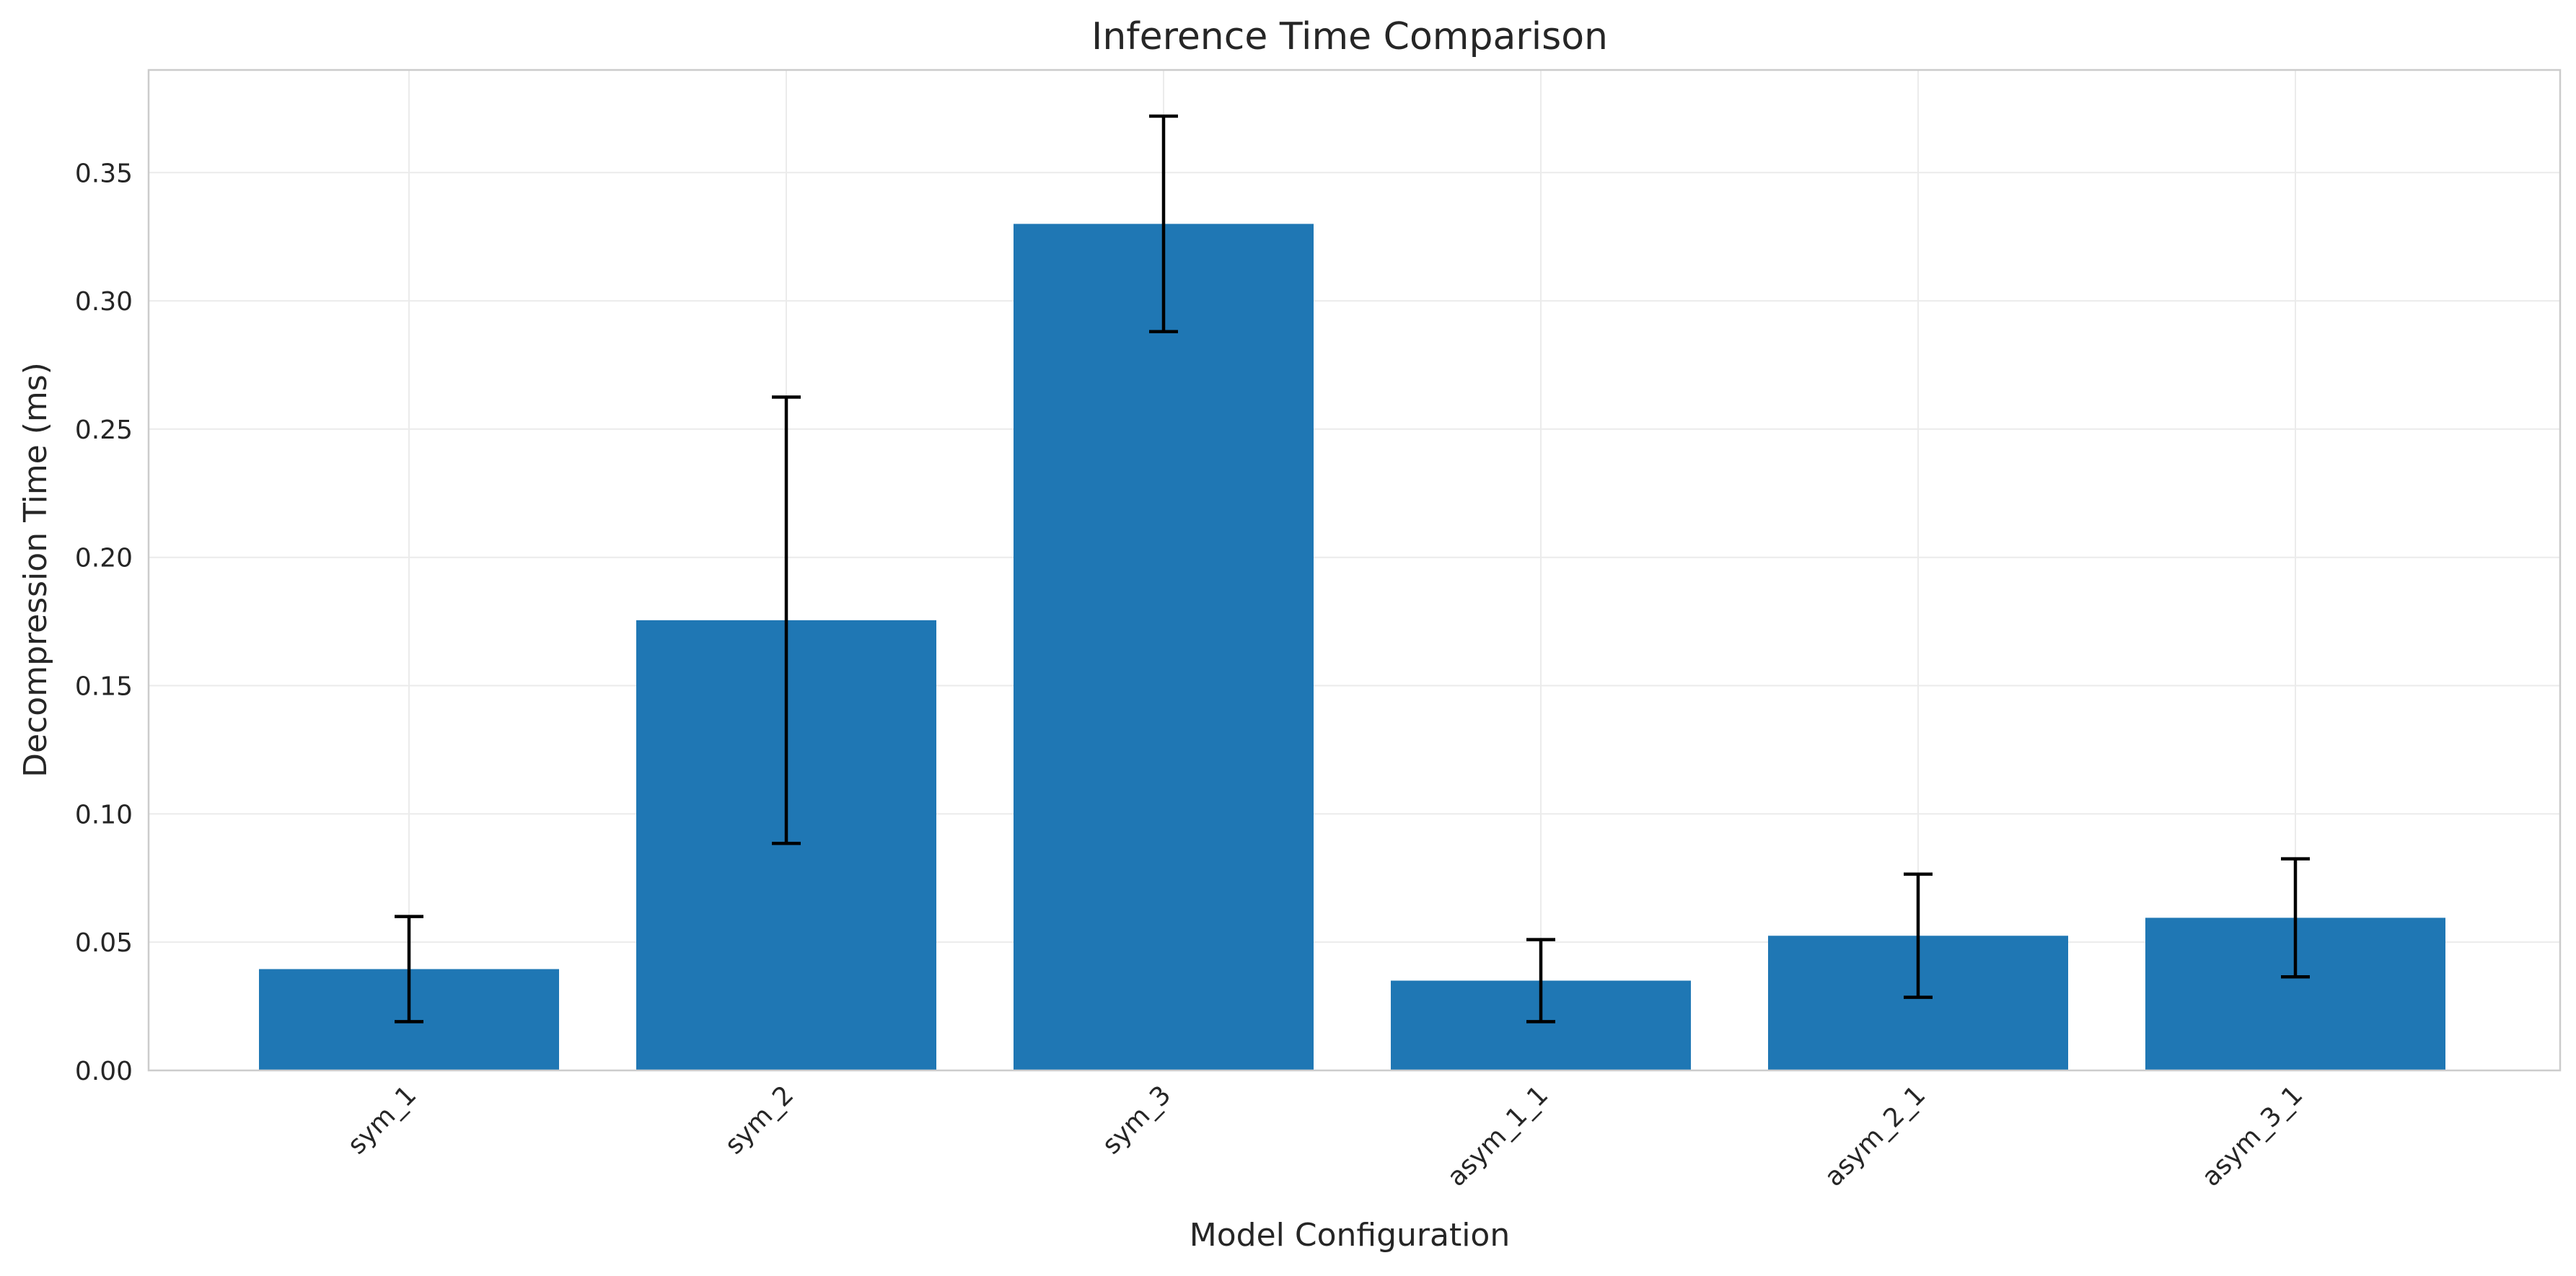 The height and width of the screenshot is (1276, 2576). I want to click on y-tick-label: 0.00, so click(104, 1072).